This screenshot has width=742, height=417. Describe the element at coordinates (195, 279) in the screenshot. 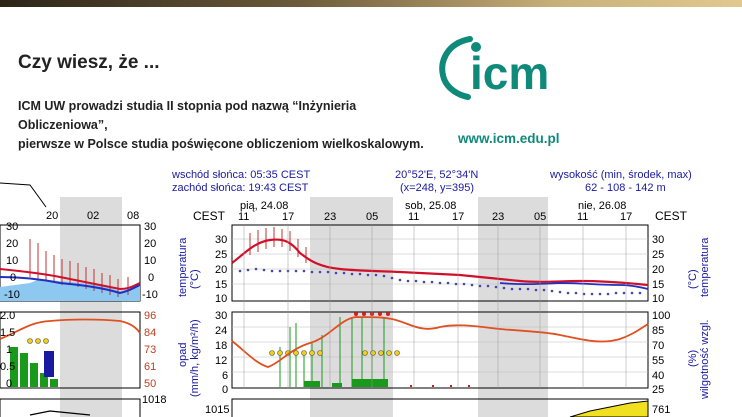

I see `temp-unit: (°C)` at that location.